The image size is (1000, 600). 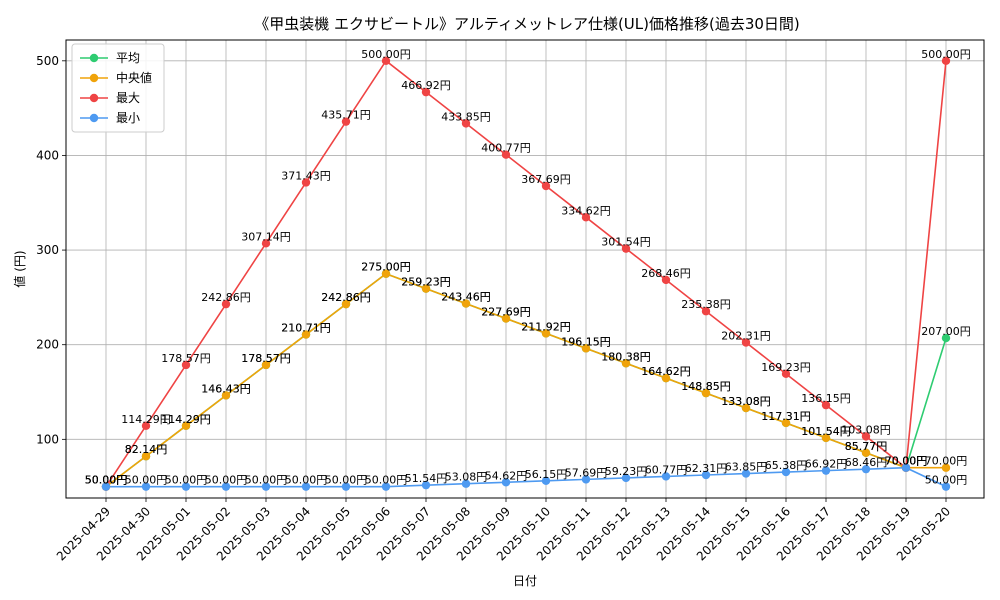 I want to click on y-tick-label: 200, so click(x=47, y=345).